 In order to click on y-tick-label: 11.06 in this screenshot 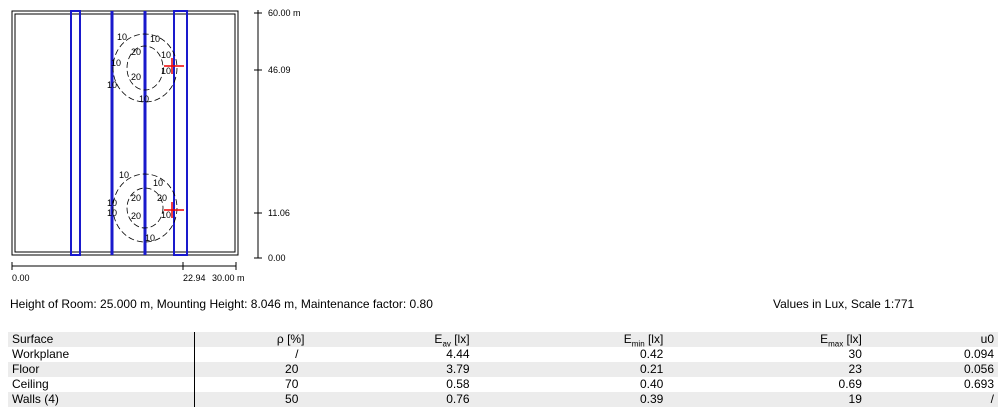, I will do `click(279, 213)`.